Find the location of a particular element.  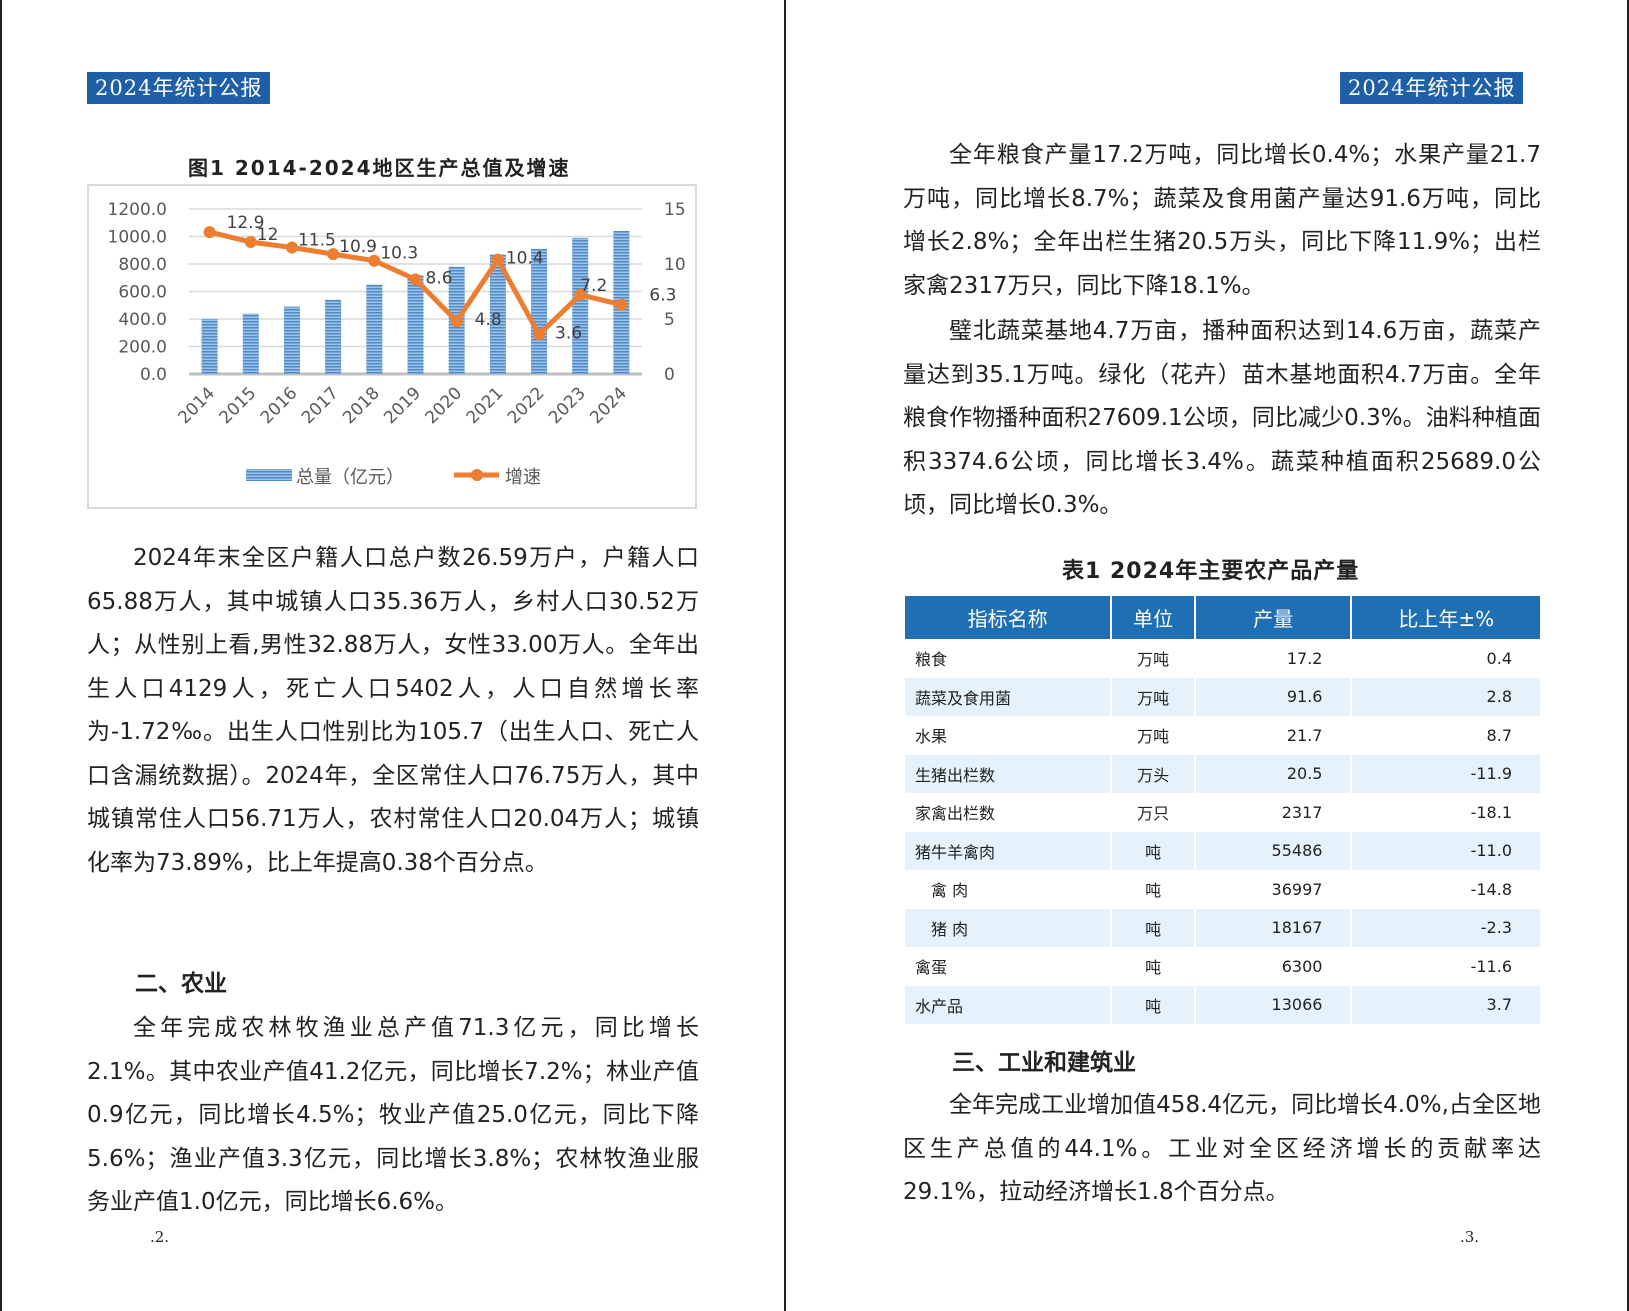

output-cell: 2317 is located at coordinates (1274, 812).